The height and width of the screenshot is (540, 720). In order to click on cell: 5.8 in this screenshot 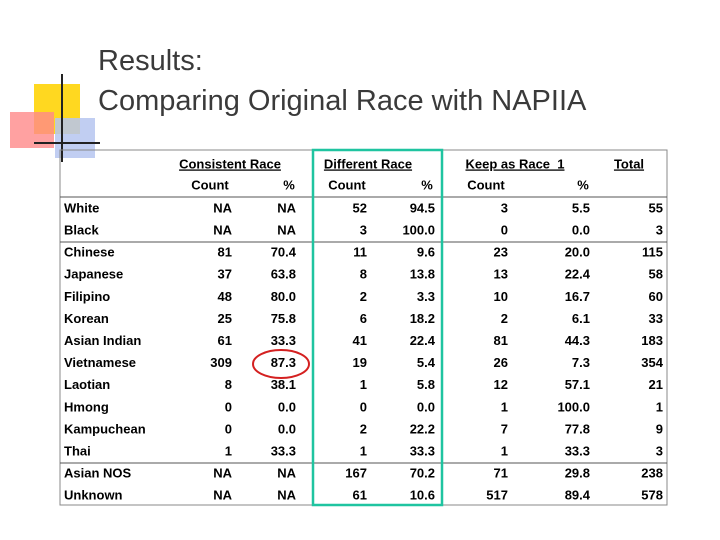, I will do `click(426, 384)`.